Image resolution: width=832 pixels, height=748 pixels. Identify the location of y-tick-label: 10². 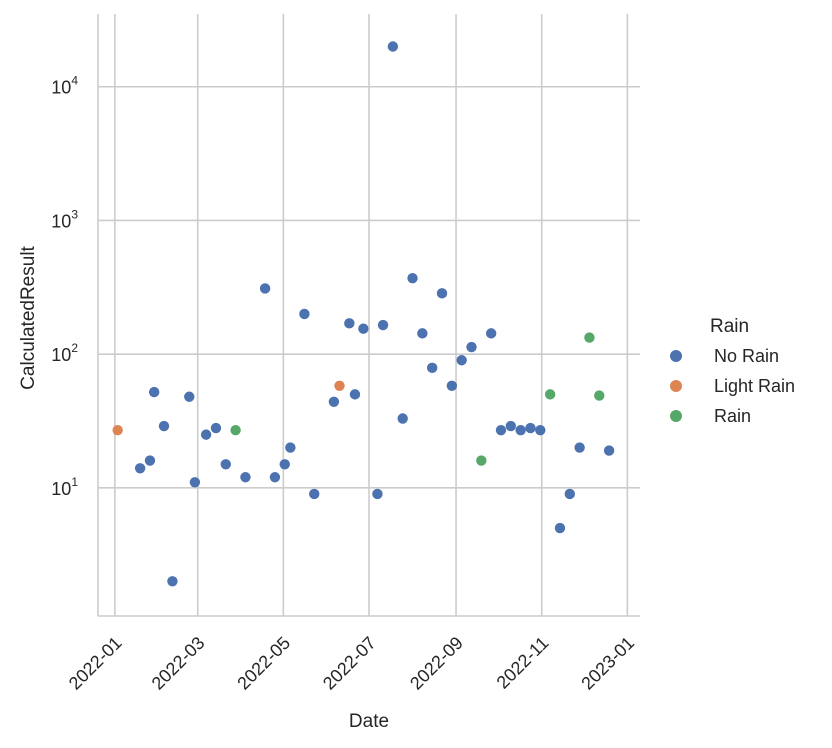
(64, 353).